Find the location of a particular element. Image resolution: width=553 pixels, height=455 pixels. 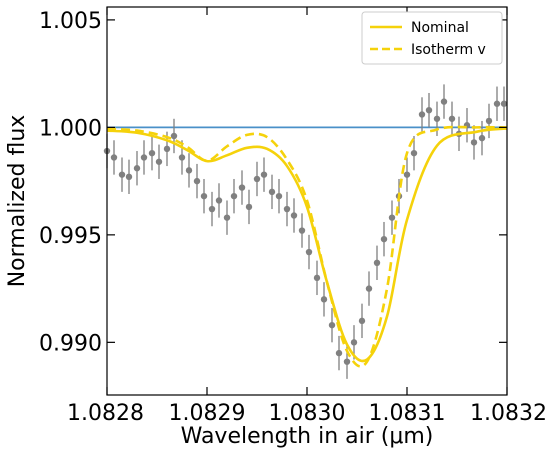

x-tick-label: 1.0832 is located at coordinates (508, 413).